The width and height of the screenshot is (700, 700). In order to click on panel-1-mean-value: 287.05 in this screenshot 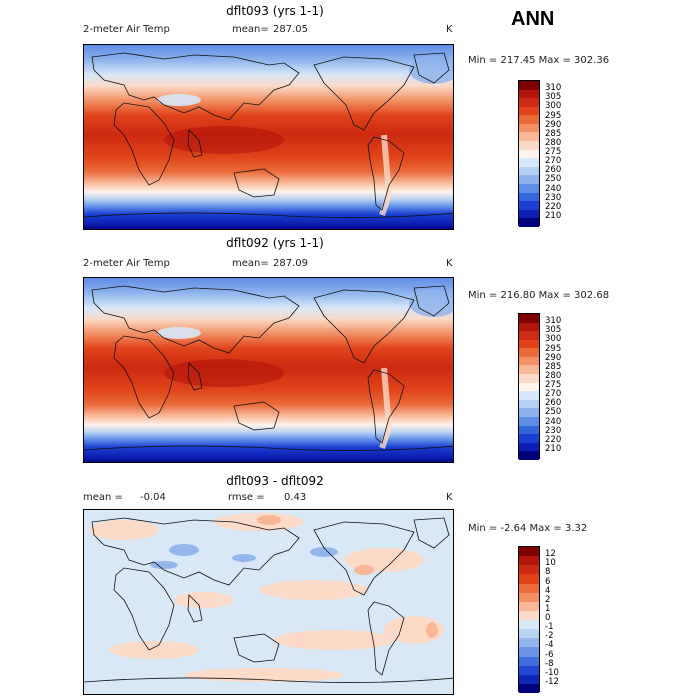, I will do `click(290, 29)`.